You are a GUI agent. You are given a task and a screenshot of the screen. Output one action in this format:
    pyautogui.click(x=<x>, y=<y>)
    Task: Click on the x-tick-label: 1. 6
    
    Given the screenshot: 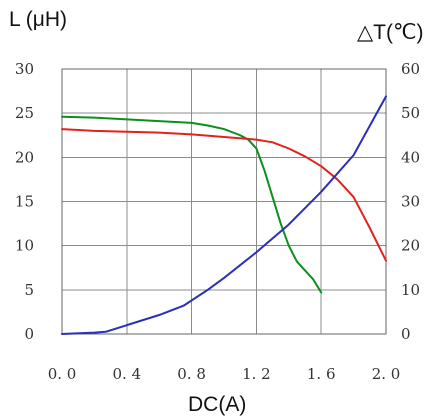 What is the action you would take?
    pyautogui.click(x=321, y=374)
    